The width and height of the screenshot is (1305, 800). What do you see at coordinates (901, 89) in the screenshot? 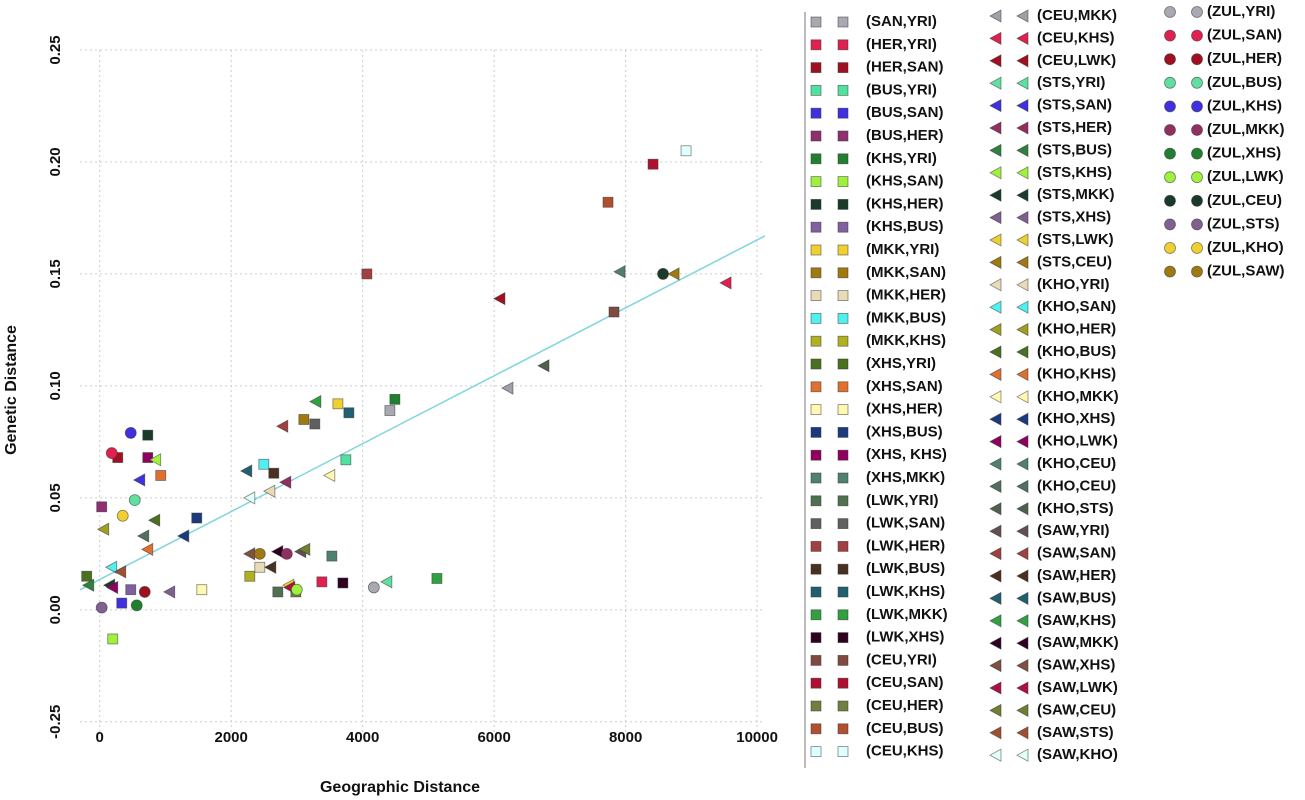
I see `legend-label: (BUS,YRI)` at bounding box center [901, 89].